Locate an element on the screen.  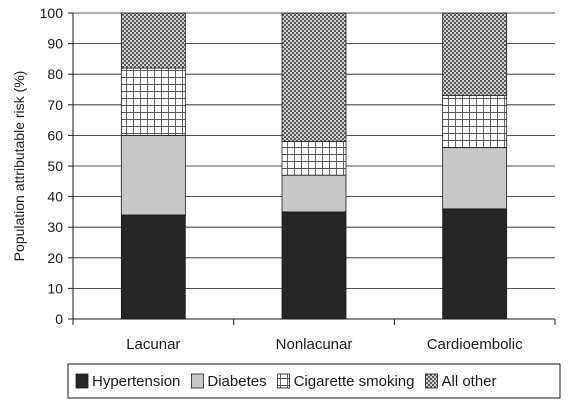
y-tick-label: 0 is located at coordinates (59, 319).